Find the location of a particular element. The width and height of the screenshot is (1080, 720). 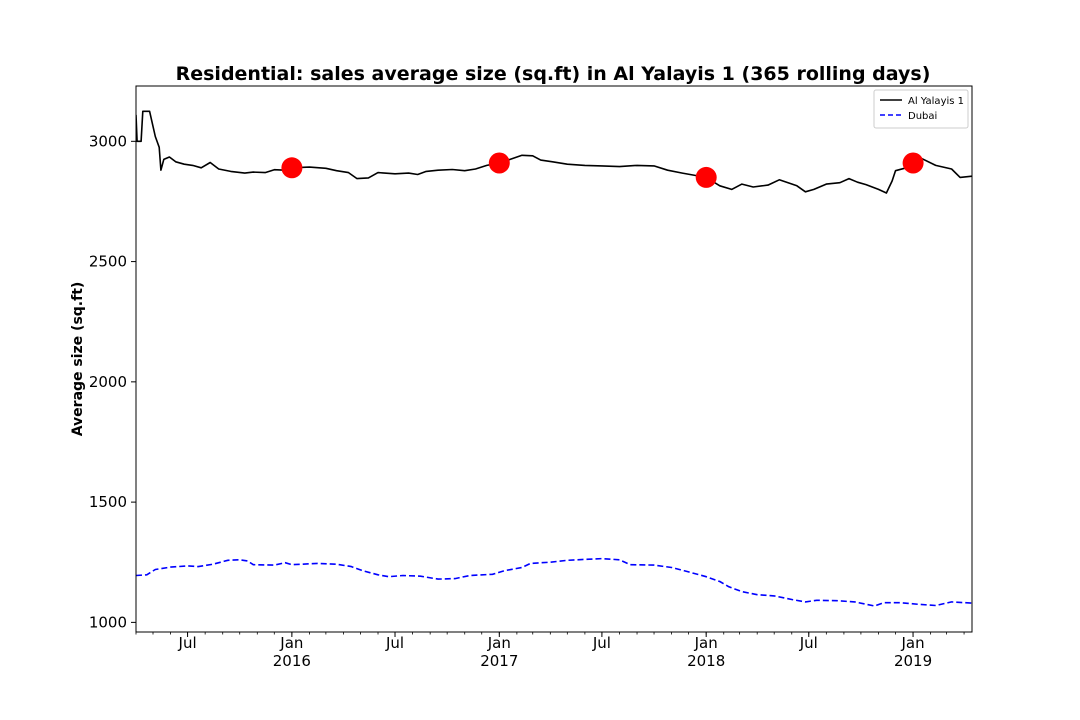

legend-label-0: Al Yalayis 1 is located at coordinates (936, 101).